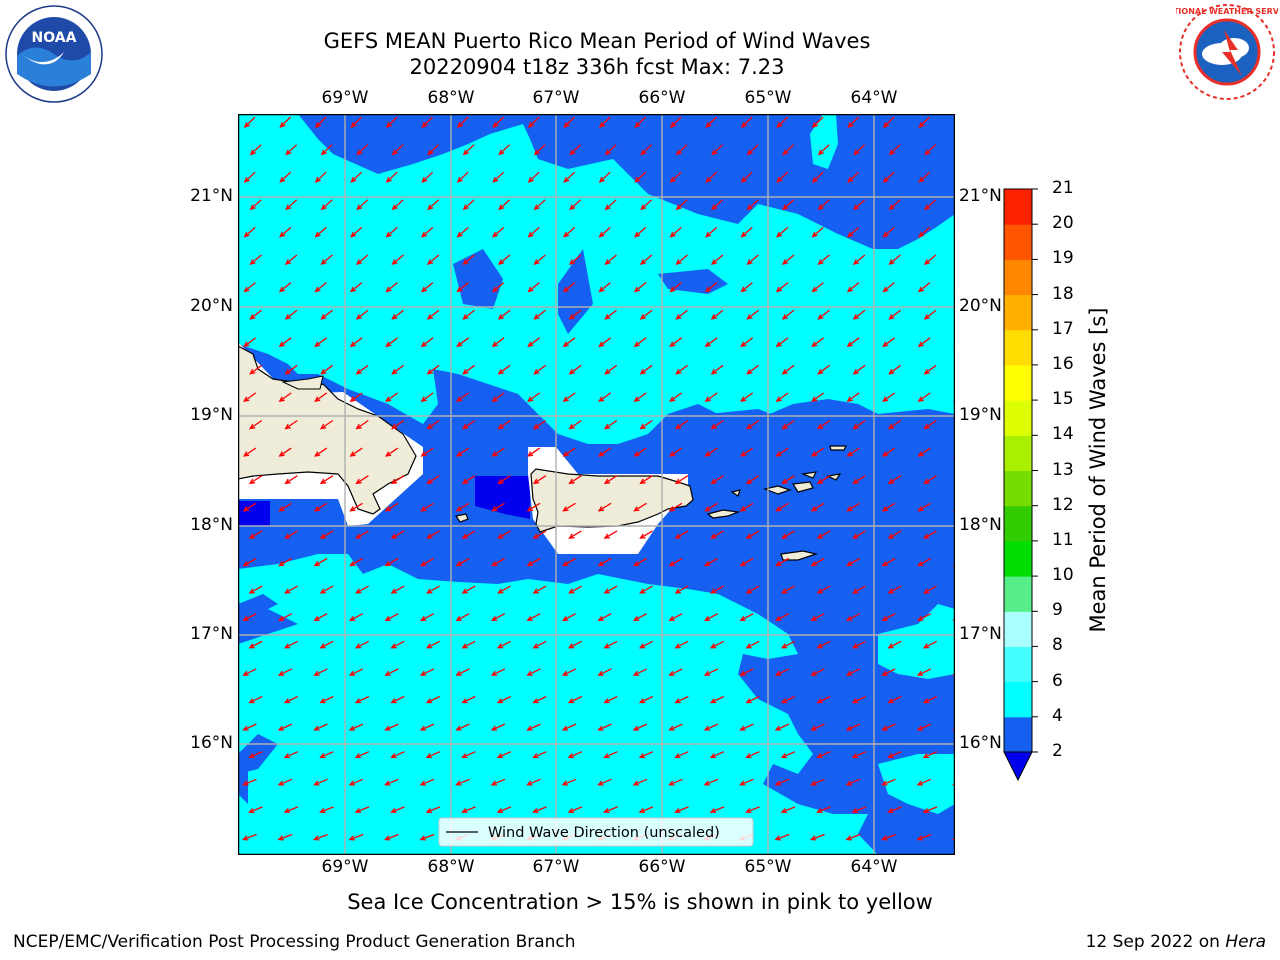 The width and height of the screenshot is (1280, 960). I want to click on noaa-logo: NOAA, so click(54, 54).